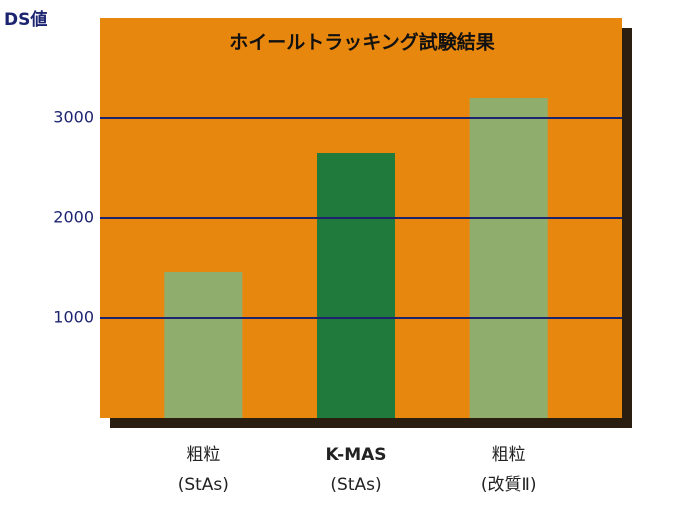 Image resolution: width=674 pixels, height=508 pixels. Describe the element at coordinates (25, 19) in the screenshot. I see `y-axis-label: DS値` at that location.